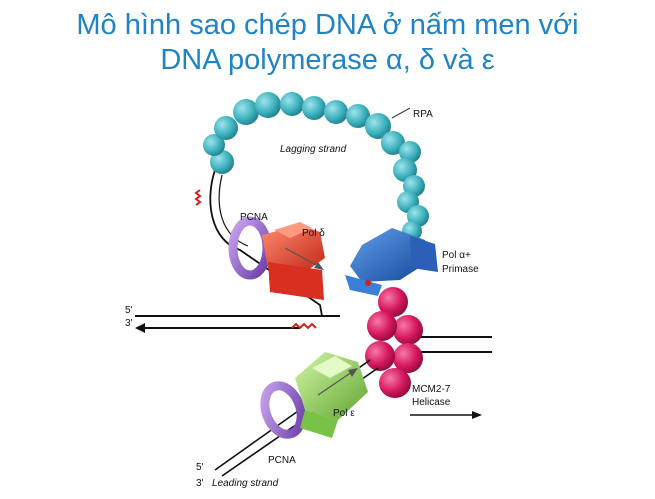 This screenshot has width=655, height=499. Describe the element at coordinates (460, 269) in the screenshot. I see `label-primase: Primase` at that location.